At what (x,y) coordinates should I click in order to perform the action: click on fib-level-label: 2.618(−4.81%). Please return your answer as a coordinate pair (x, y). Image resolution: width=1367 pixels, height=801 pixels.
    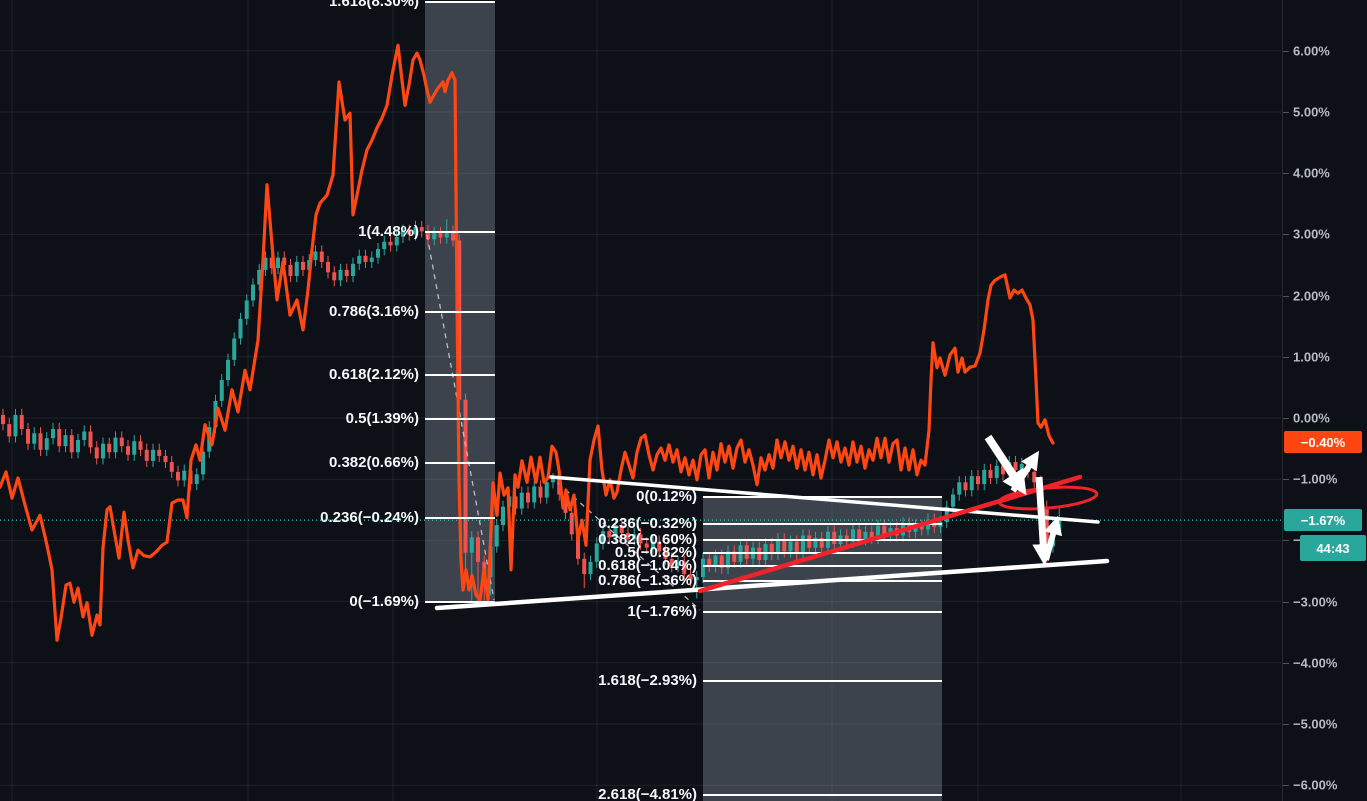
    Looking at the image, I should click on (647, 793).